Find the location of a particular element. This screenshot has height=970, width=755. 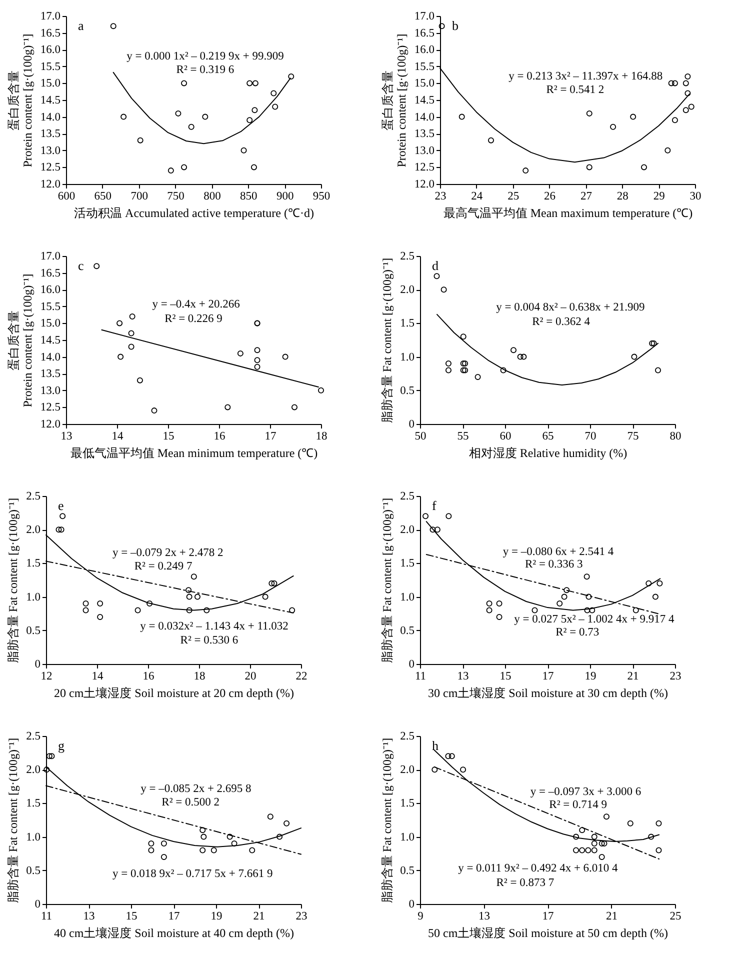

y-tick-label: 16.5 is located at coordinates (50, 273).